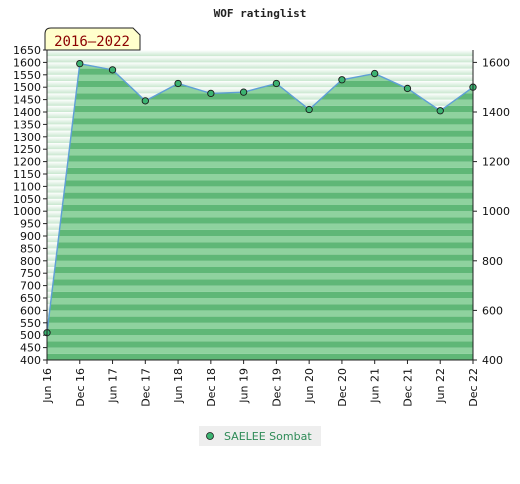 The width and height of the screenshot is (520, 484). Describe the element at coordinates (27, 87) in the screenshot. I see `y-left-tick-label: 1500` at that location.